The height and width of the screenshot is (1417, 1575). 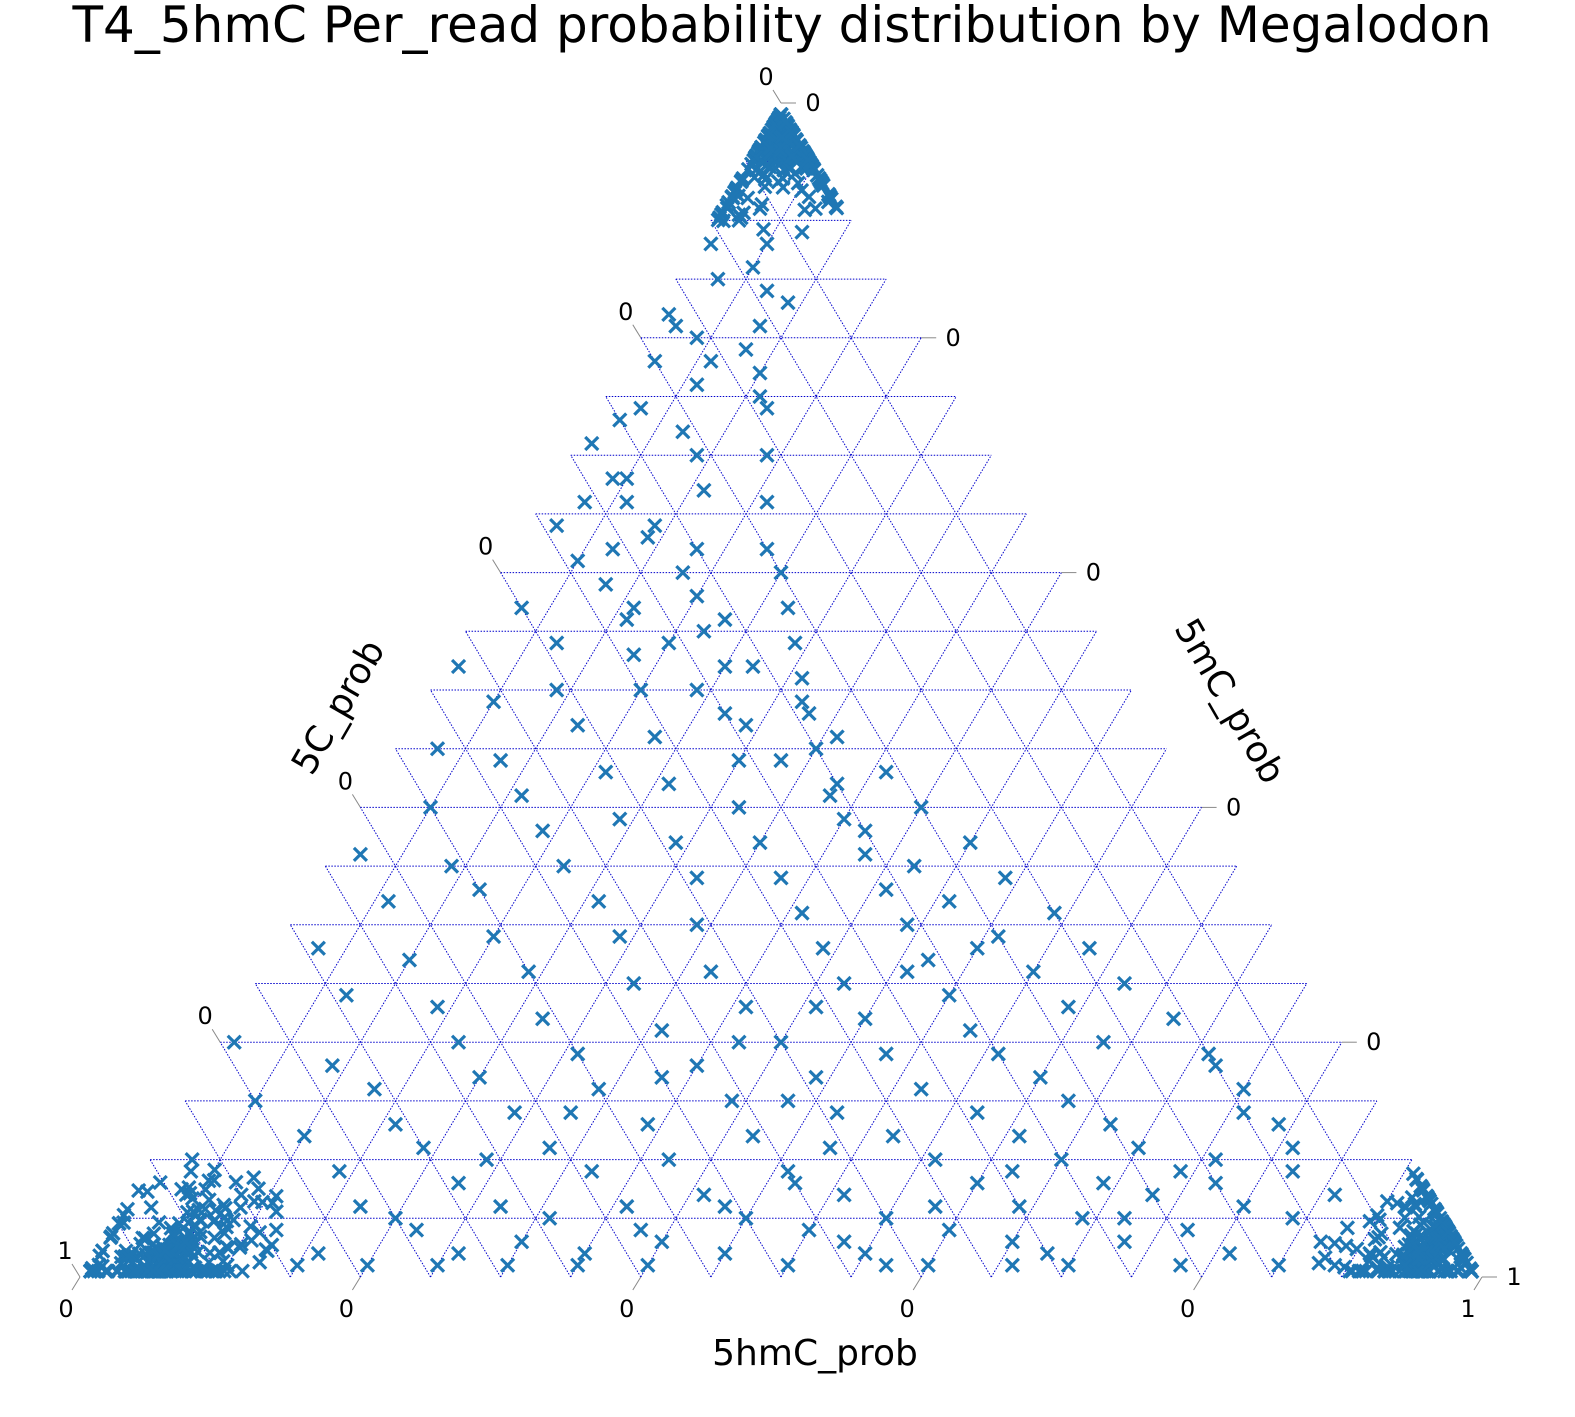 What do you see at coordinates (338, 707) in the screenshot?
I see `left-axis-title: 5C_prob` at bounding box center [338, 707].